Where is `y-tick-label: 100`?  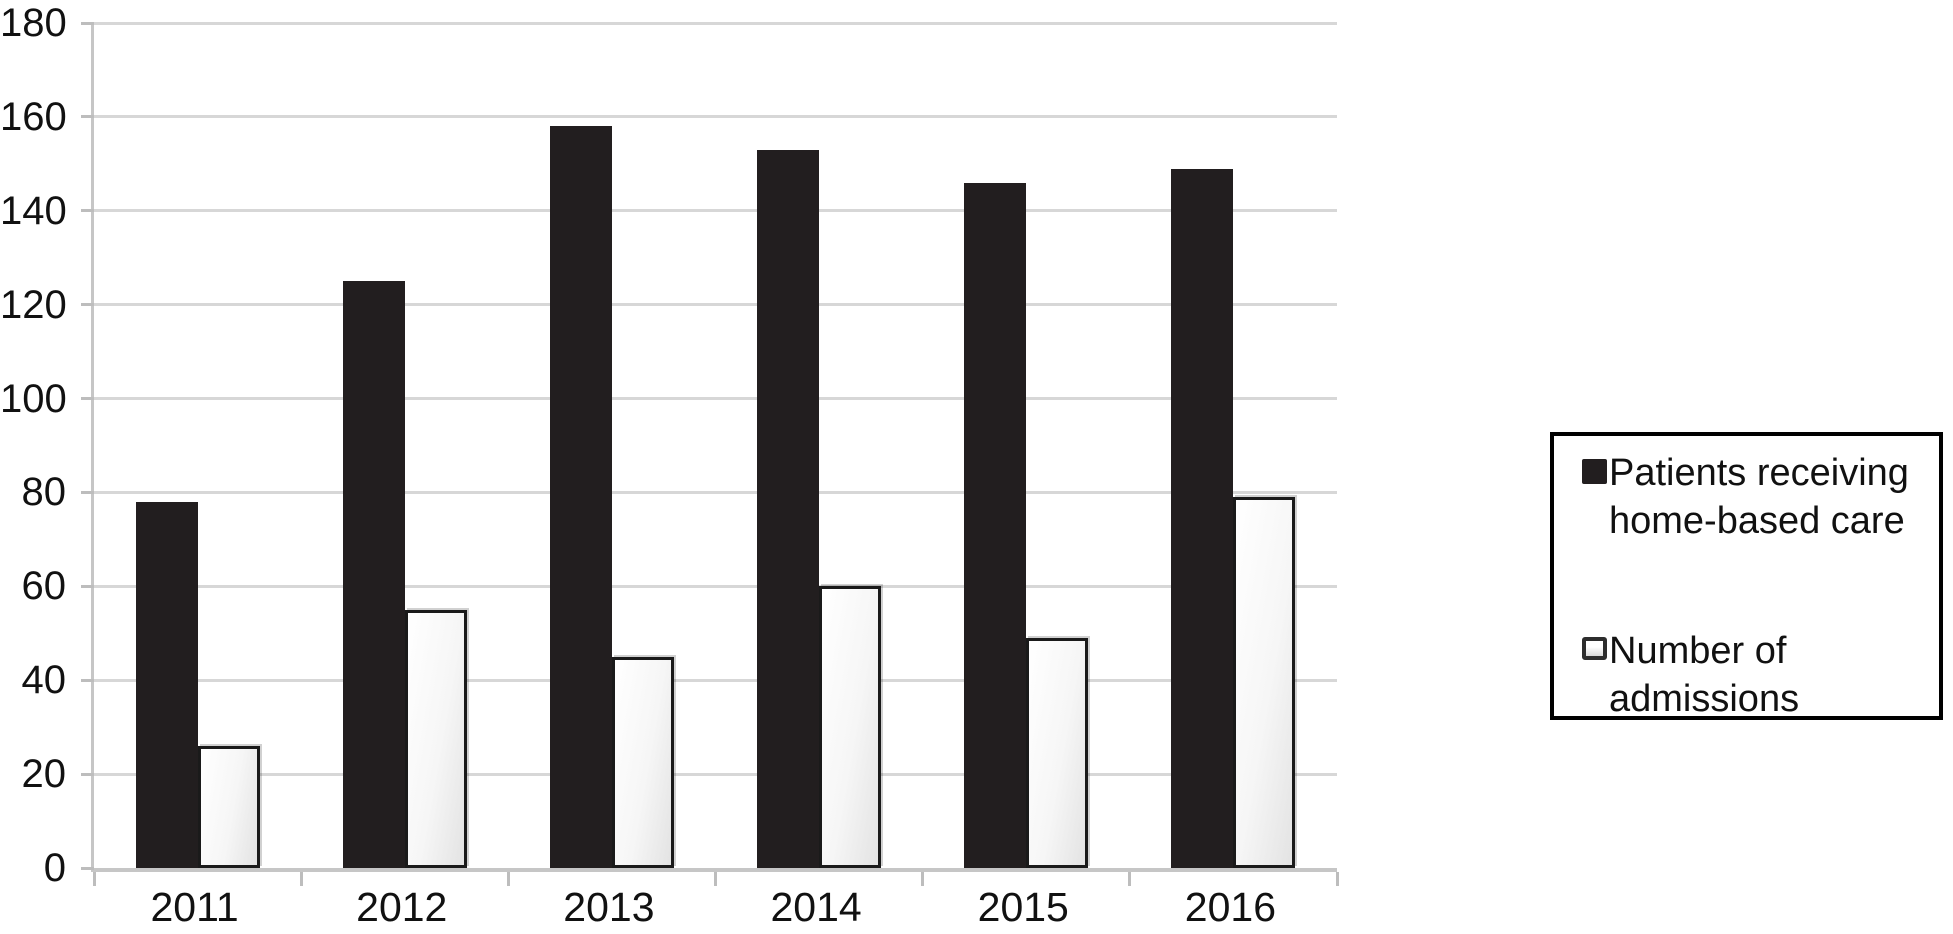
y-tick-label: 100 is located at coordinates (33, 398).